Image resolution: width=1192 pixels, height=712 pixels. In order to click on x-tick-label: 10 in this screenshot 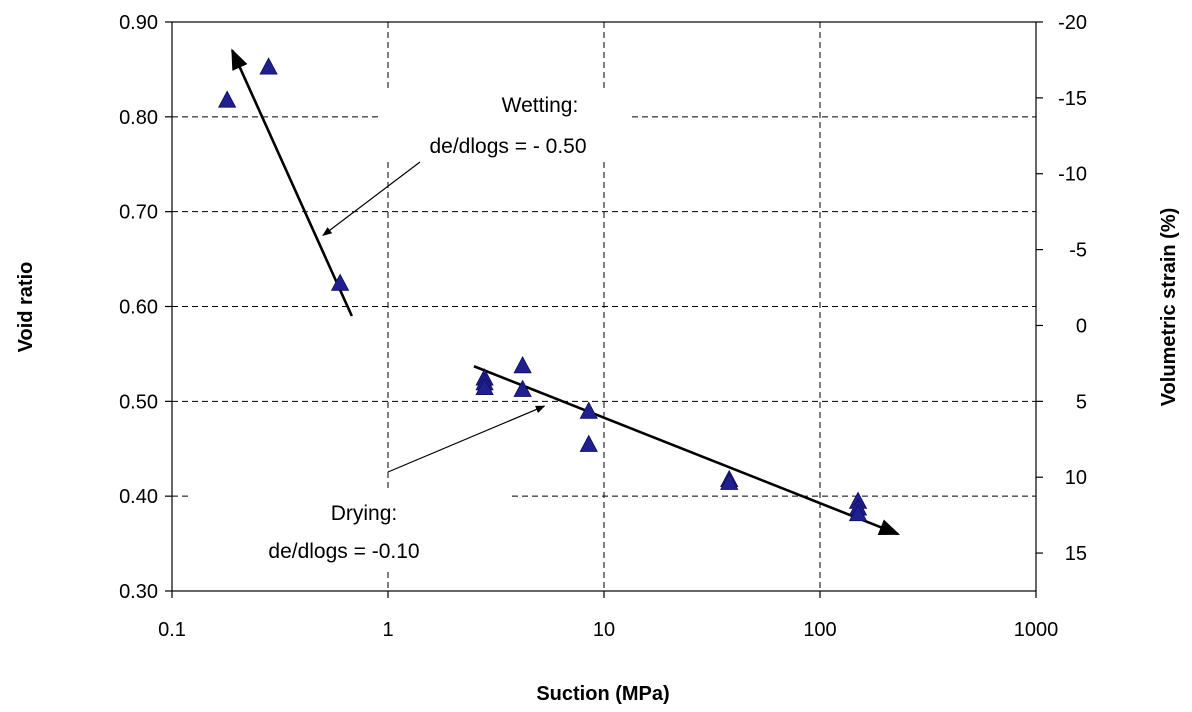, I will do `click(604, 630)`.